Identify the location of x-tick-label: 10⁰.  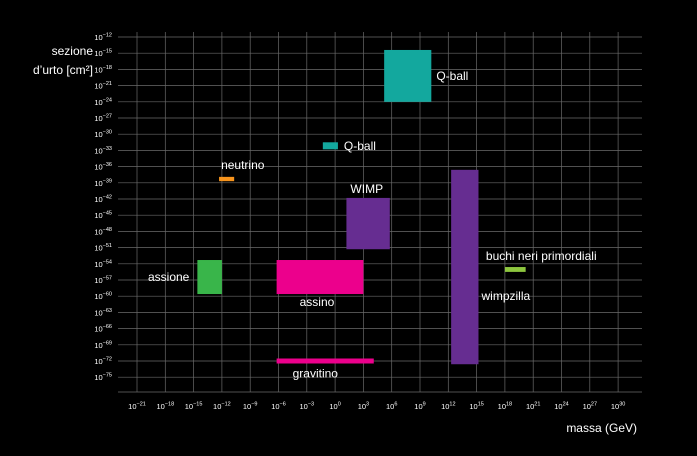
(334, 407).